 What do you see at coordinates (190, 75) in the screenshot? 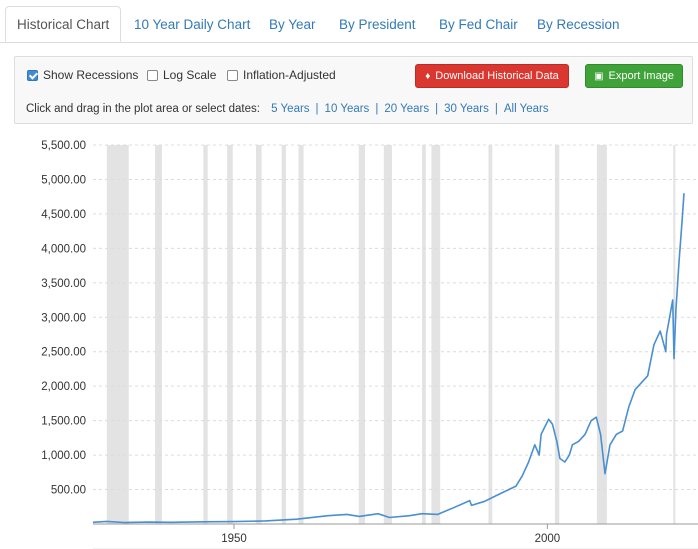
I see `log-scale-label: Log Scale` at bounding box center [190, 75].